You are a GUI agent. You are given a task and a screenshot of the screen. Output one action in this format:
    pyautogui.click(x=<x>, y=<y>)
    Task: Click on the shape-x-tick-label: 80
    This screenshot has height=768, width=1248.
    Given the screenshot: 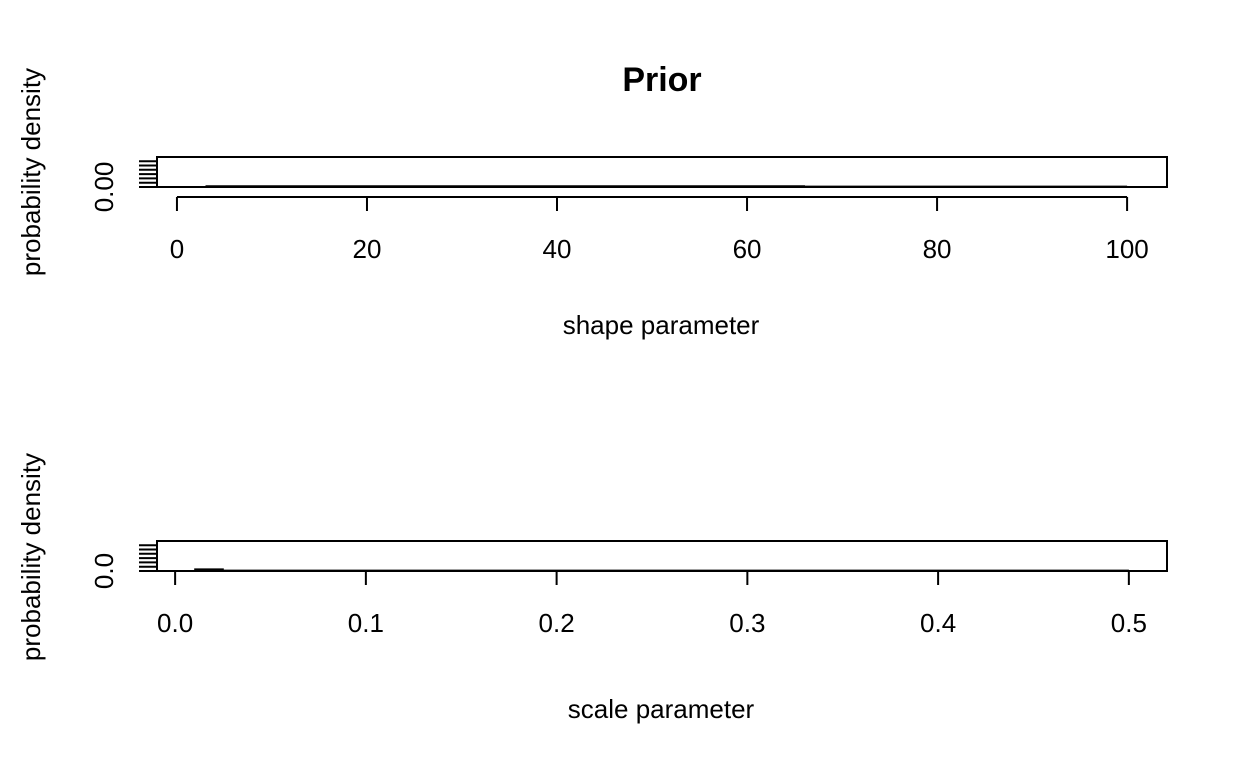 What is the action you would take?
    pyautogui.click(x=937, y=249)
    